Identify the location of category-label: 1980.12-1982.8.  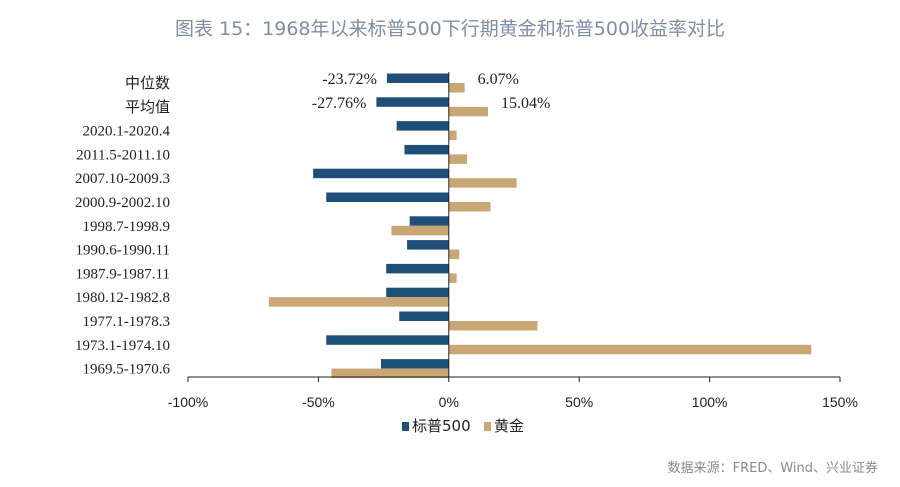
(122, 298).